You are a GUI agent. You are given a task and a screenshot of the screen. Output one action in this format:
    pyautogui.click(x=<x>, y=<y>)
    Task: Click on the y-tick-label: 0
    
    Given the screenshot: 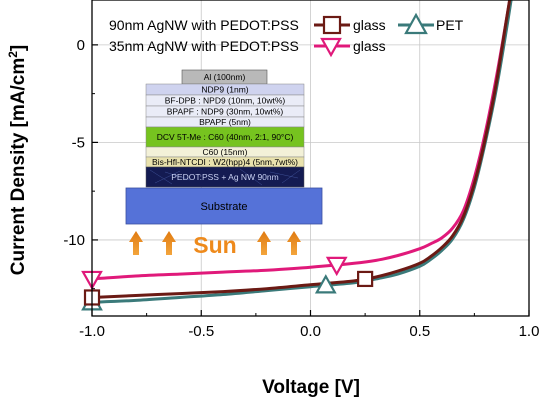 What is the action you would take?
    pyautogui.click(x=81, y=45)
    